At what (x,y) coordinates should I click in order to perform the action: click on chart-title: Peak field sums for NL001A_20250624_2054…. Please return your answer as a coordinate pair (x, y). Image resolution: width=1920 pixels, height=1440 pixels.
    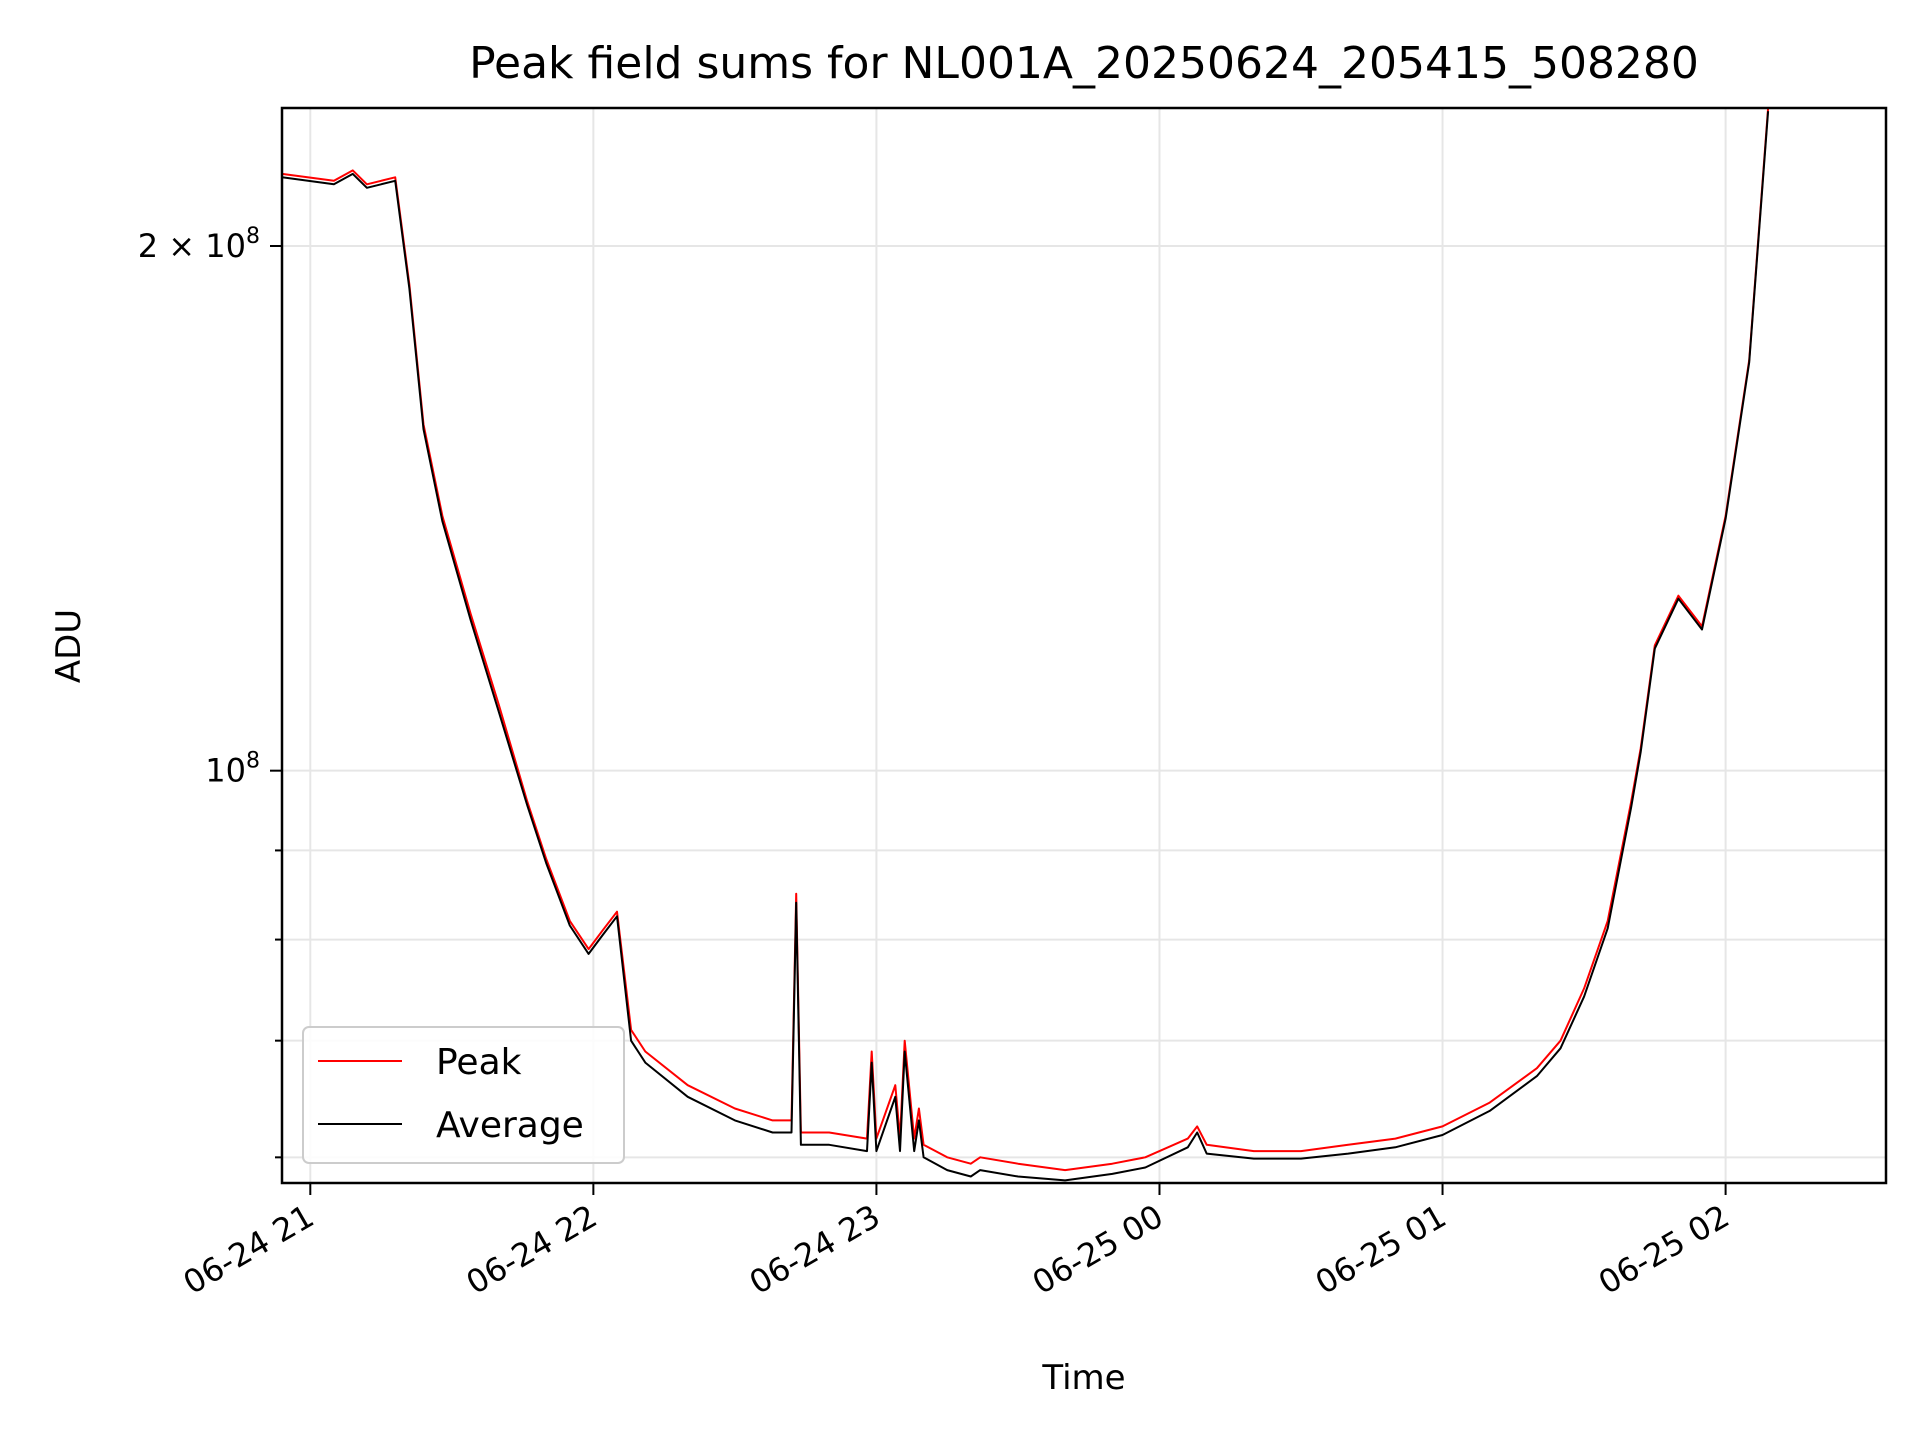
    Looking at the image, I should click on (1084, 63).